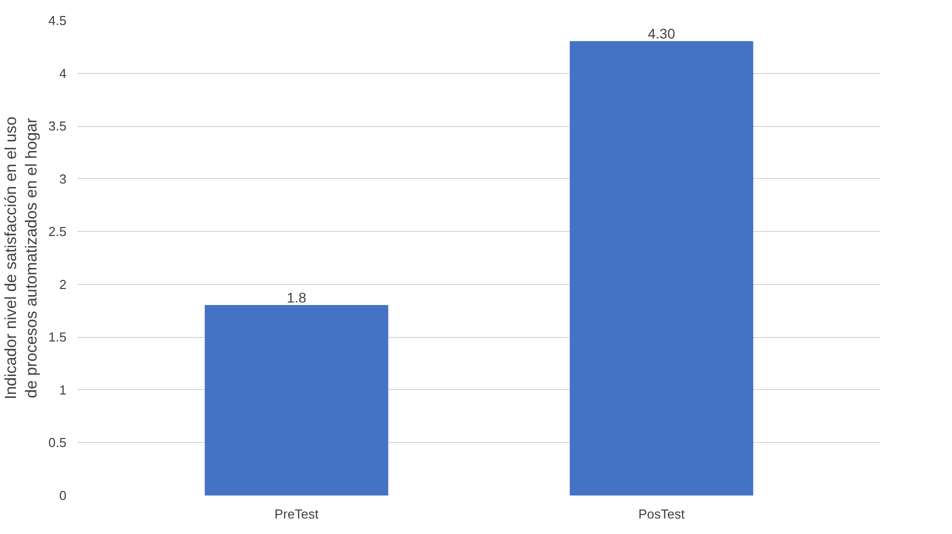  Describe the element at coordinates (57, 442) in the screenshot. I see `y-tick-label: 0.5` at that location.